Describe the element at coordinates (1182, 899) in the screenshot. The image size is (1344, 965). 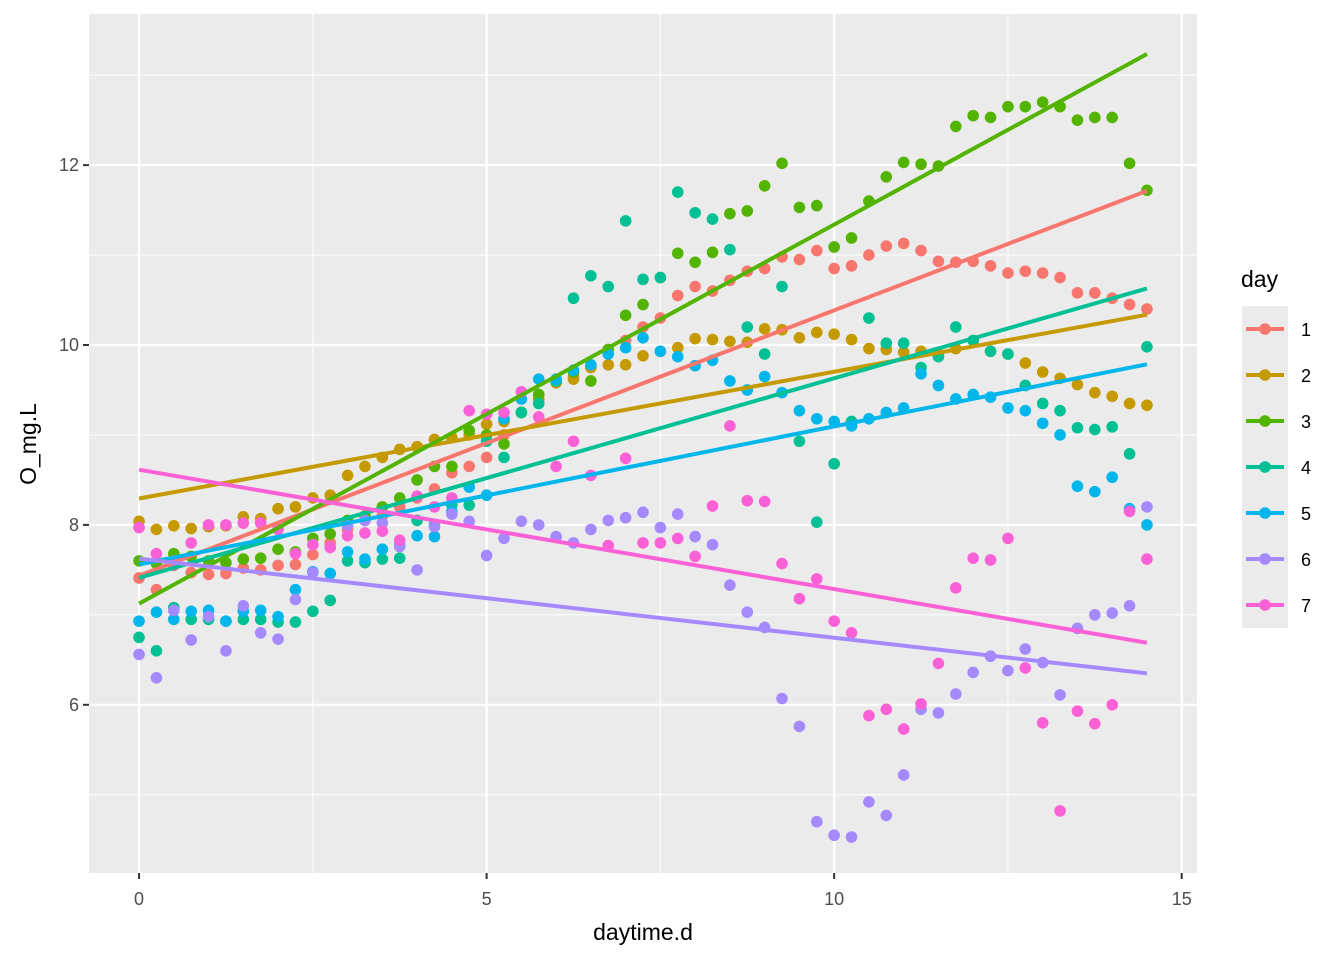
I see `x-tick-label: 15` at that location.